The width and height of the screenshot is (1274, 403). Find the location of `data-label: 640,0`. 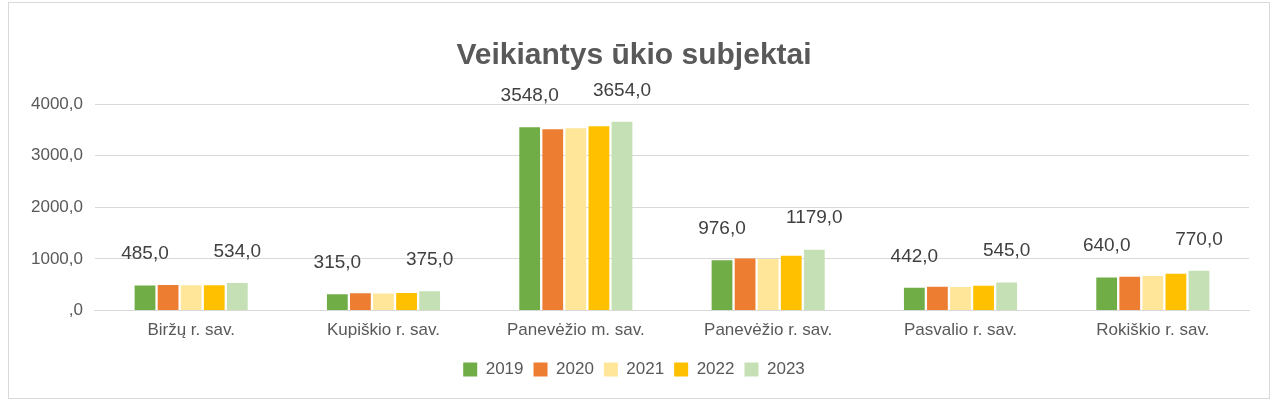

data-label: 640,0 is located at coordinates (1106, 245).